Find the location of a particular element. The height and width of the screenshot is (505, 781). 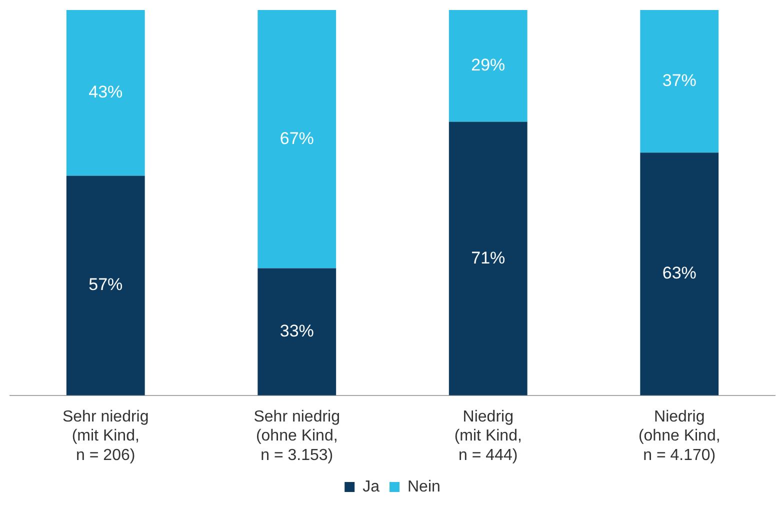

legend-label: Nein is located at coordinates (423, 487).